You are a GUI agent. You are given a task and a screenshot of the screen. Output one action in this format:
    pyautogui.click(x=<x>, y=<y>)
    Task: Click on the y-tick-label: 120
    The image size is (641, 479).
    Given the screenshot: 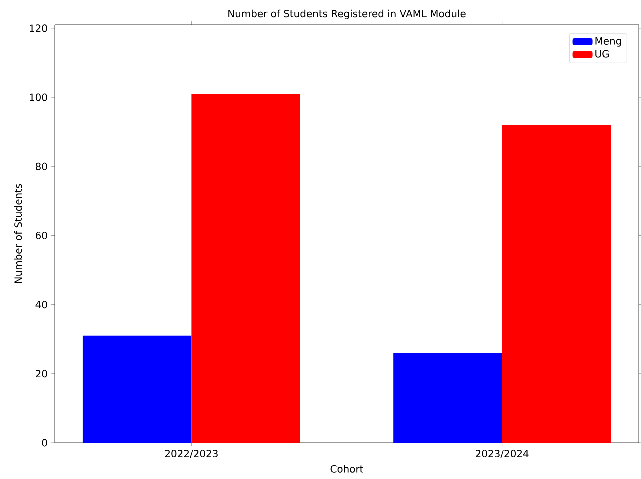 What is the action you would take?
    pyautogui.click(x=39, y=28)
    